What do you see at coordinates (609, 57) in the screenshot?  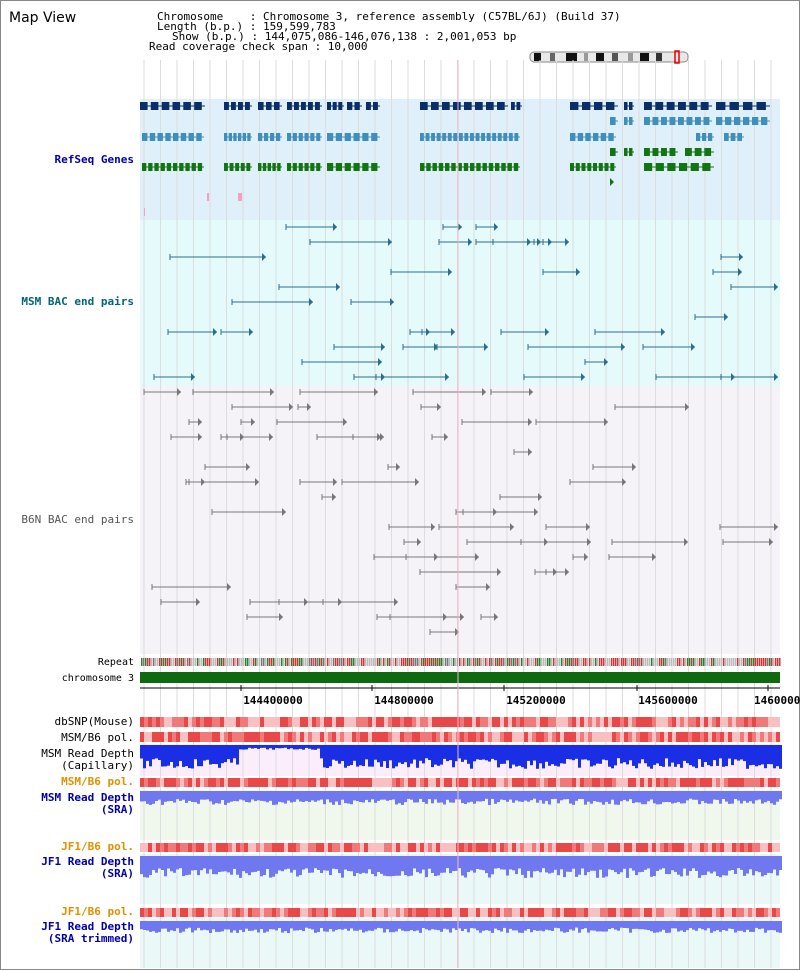 I see `chromosome-ideogram` at bounding box center [609, 57].